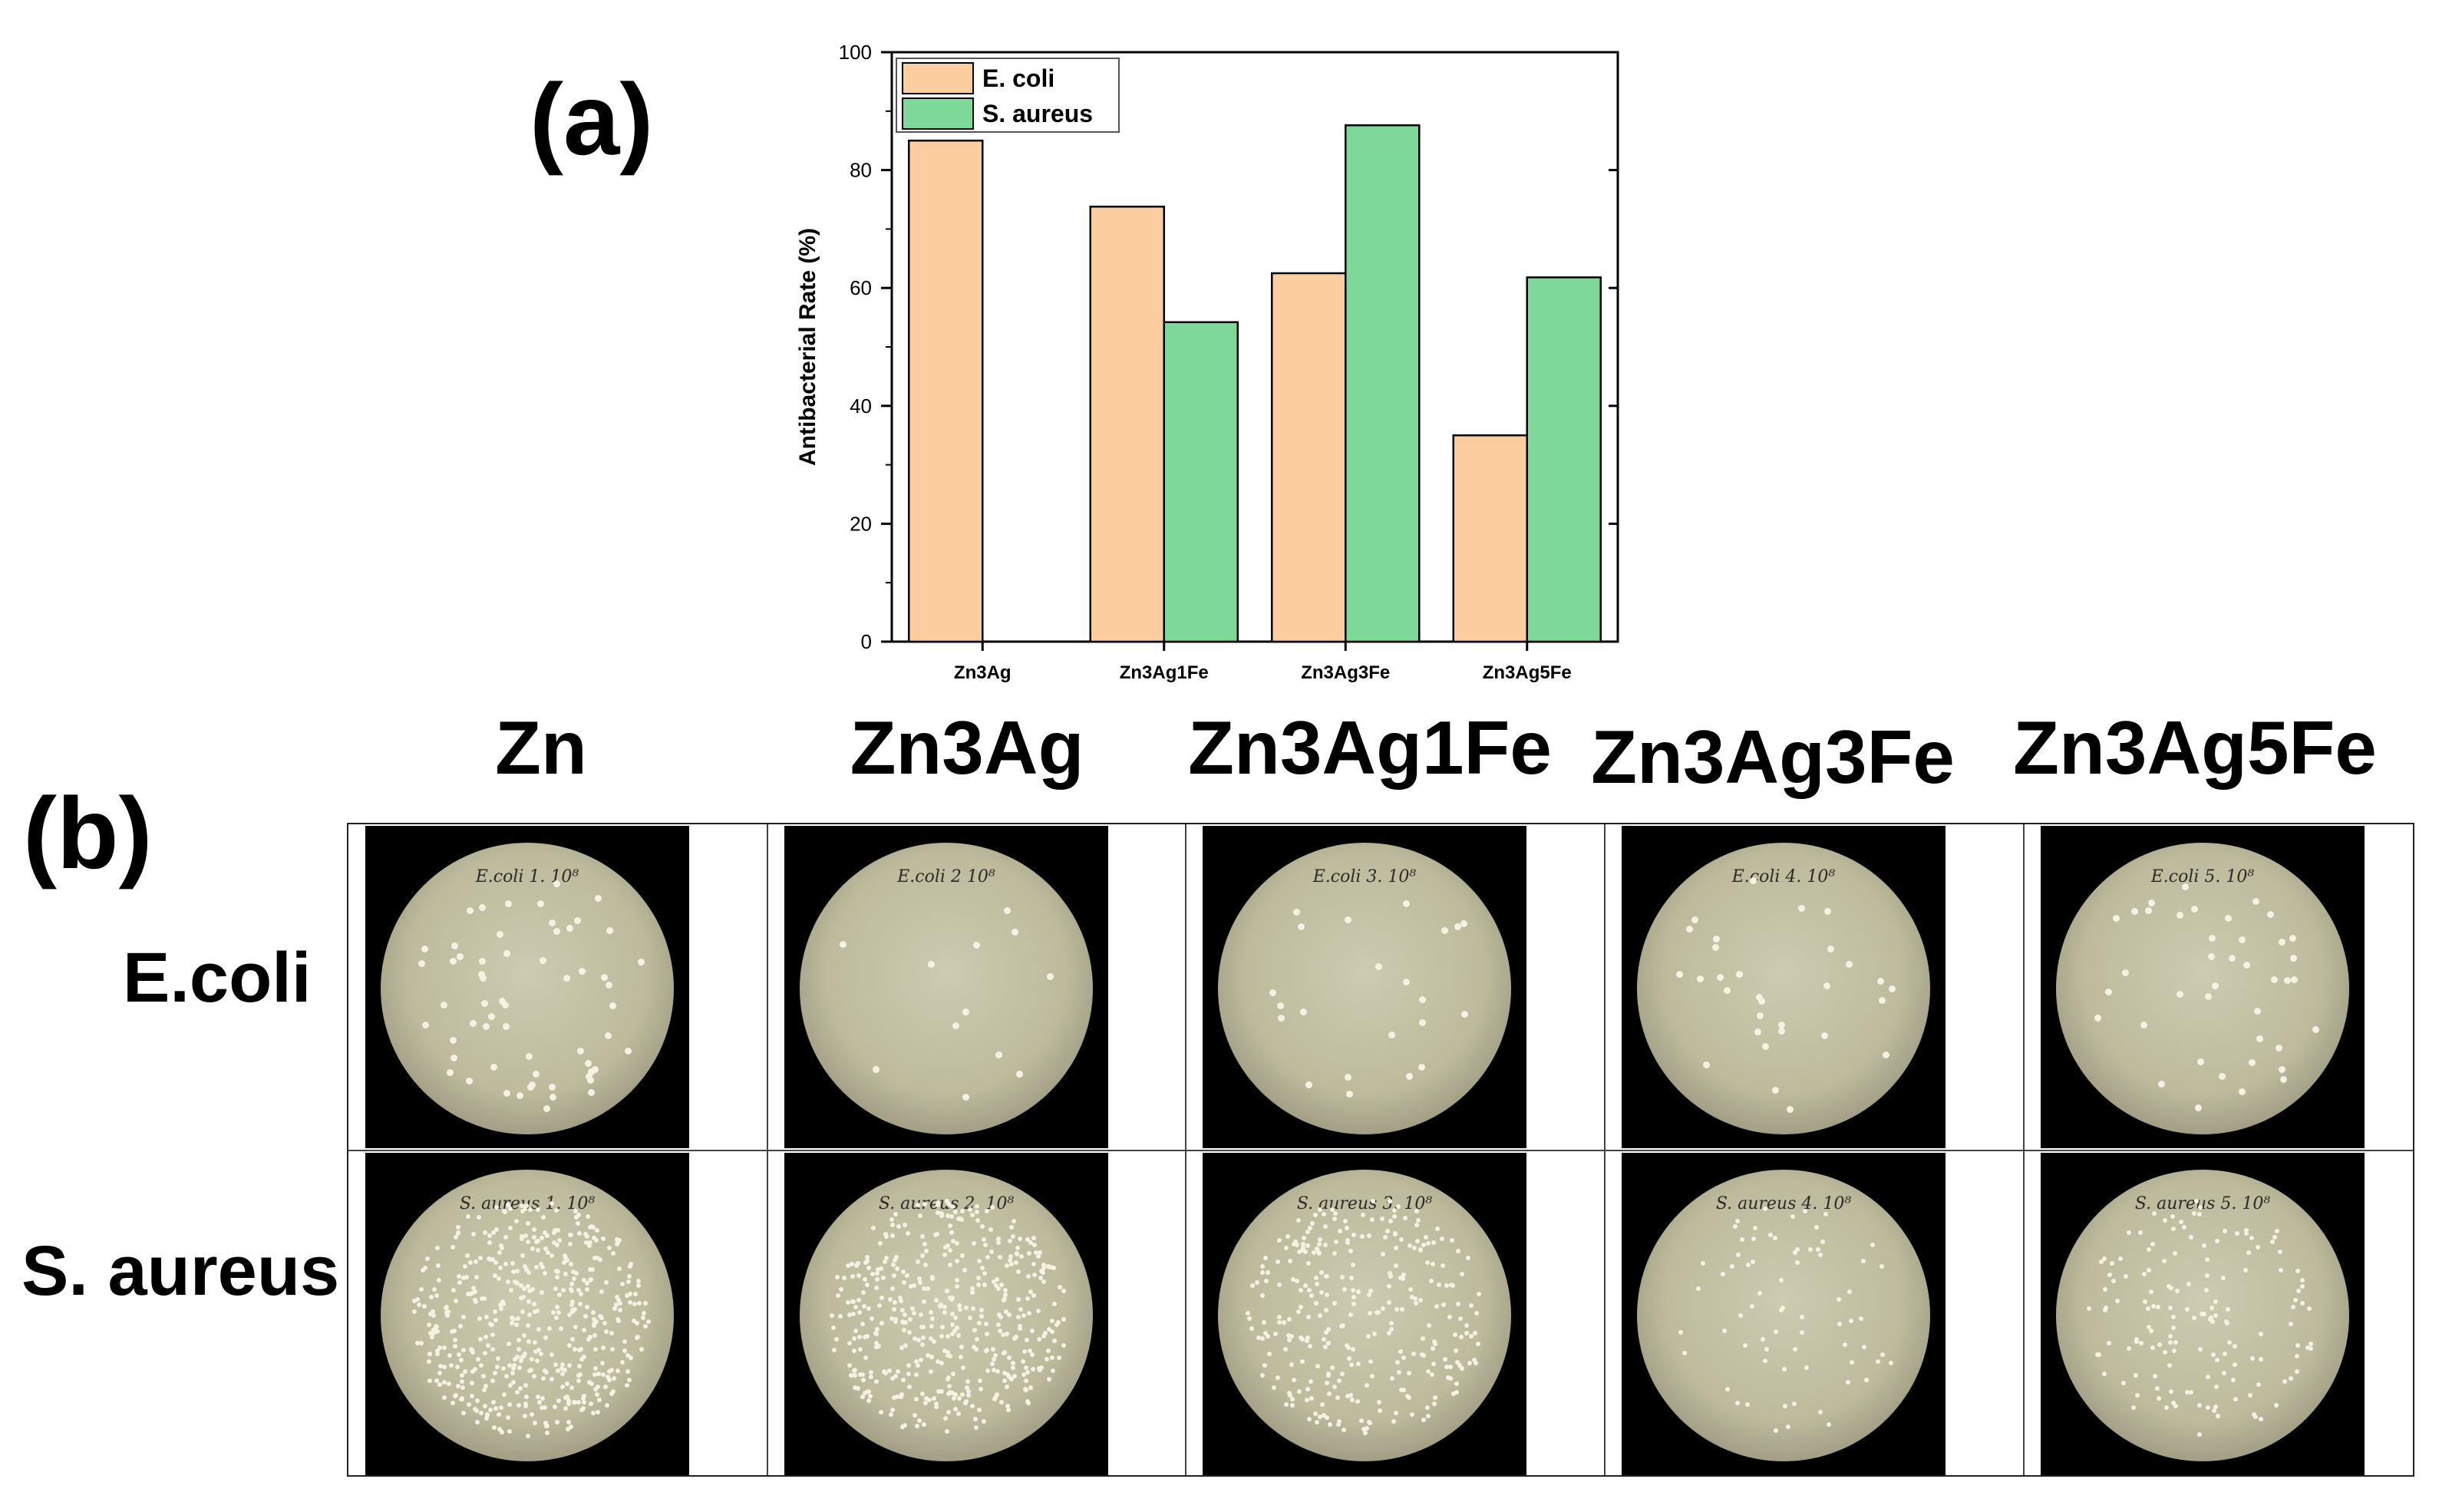 Image resolution: width=2462 pixels, height=1512 pixels. Describe the element at coordinates (1364, 1314) in the screenshot. I see `plate-photo-s-aureus-zn3ag1fe: S. aureus 3. 10⁸` at that location.